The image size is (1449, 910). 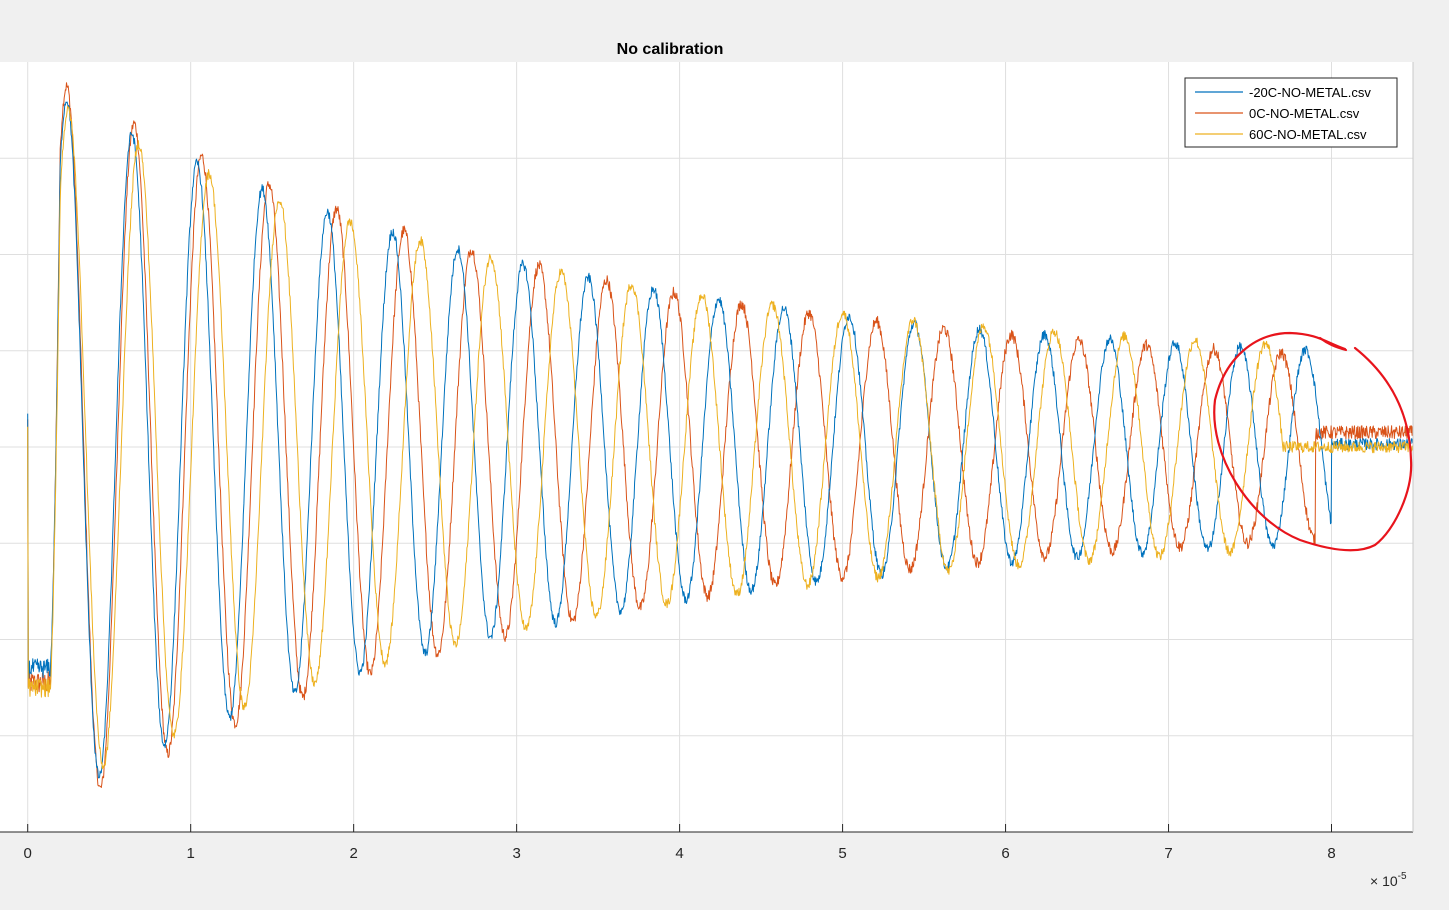 I want to click on annotation-tail, so click(x=1333, y=344).